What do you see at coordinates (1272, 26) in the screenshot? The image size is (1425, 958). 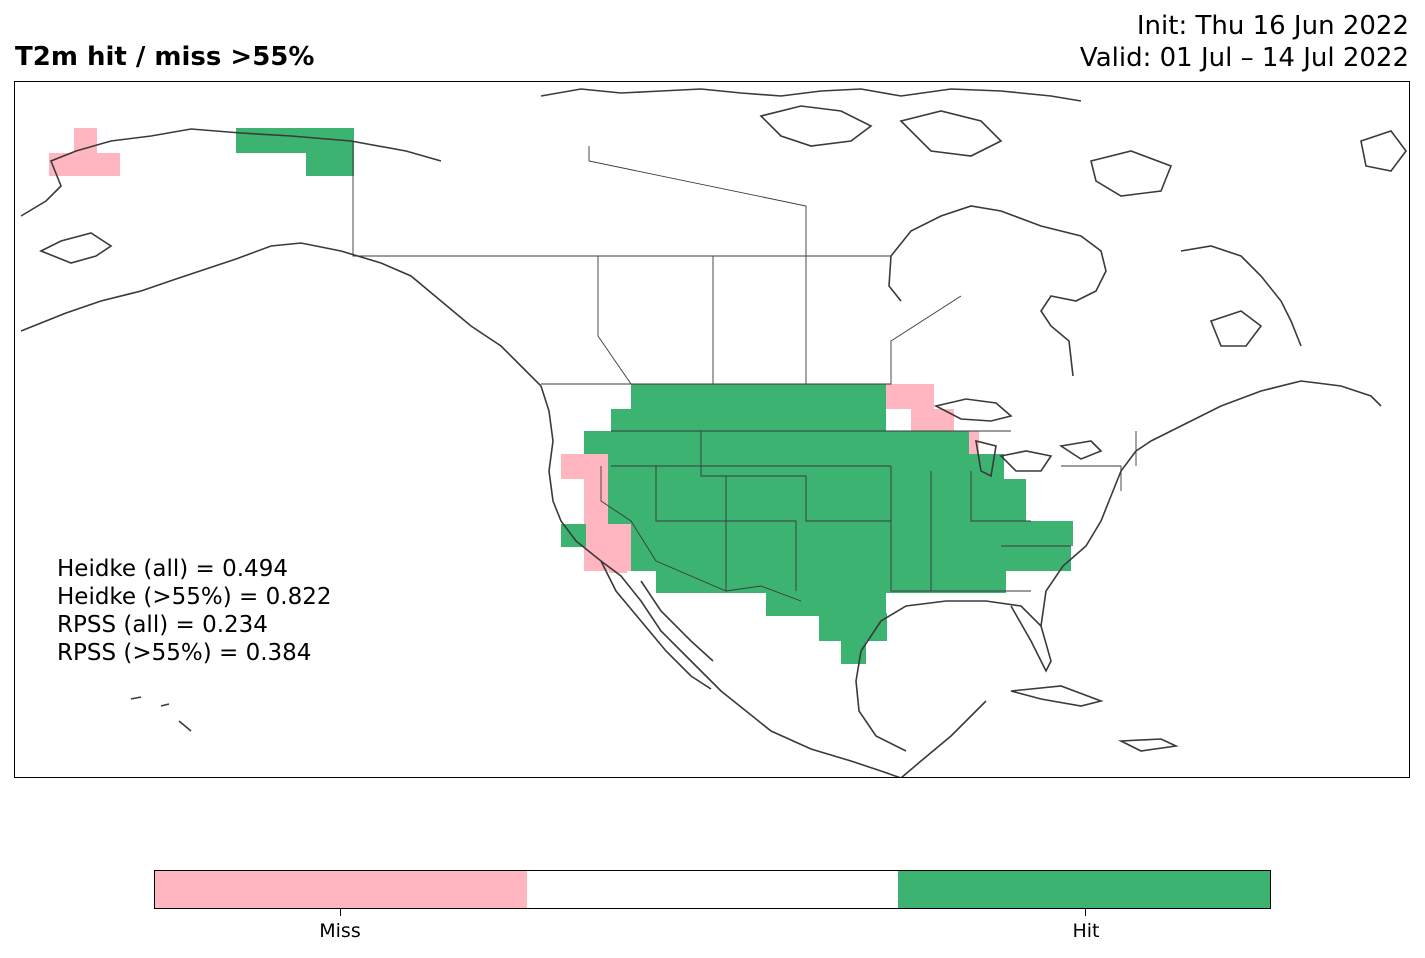 I see `init-date: Init: Thu 16 Jun 2022` at bounding box center [1272, 26].